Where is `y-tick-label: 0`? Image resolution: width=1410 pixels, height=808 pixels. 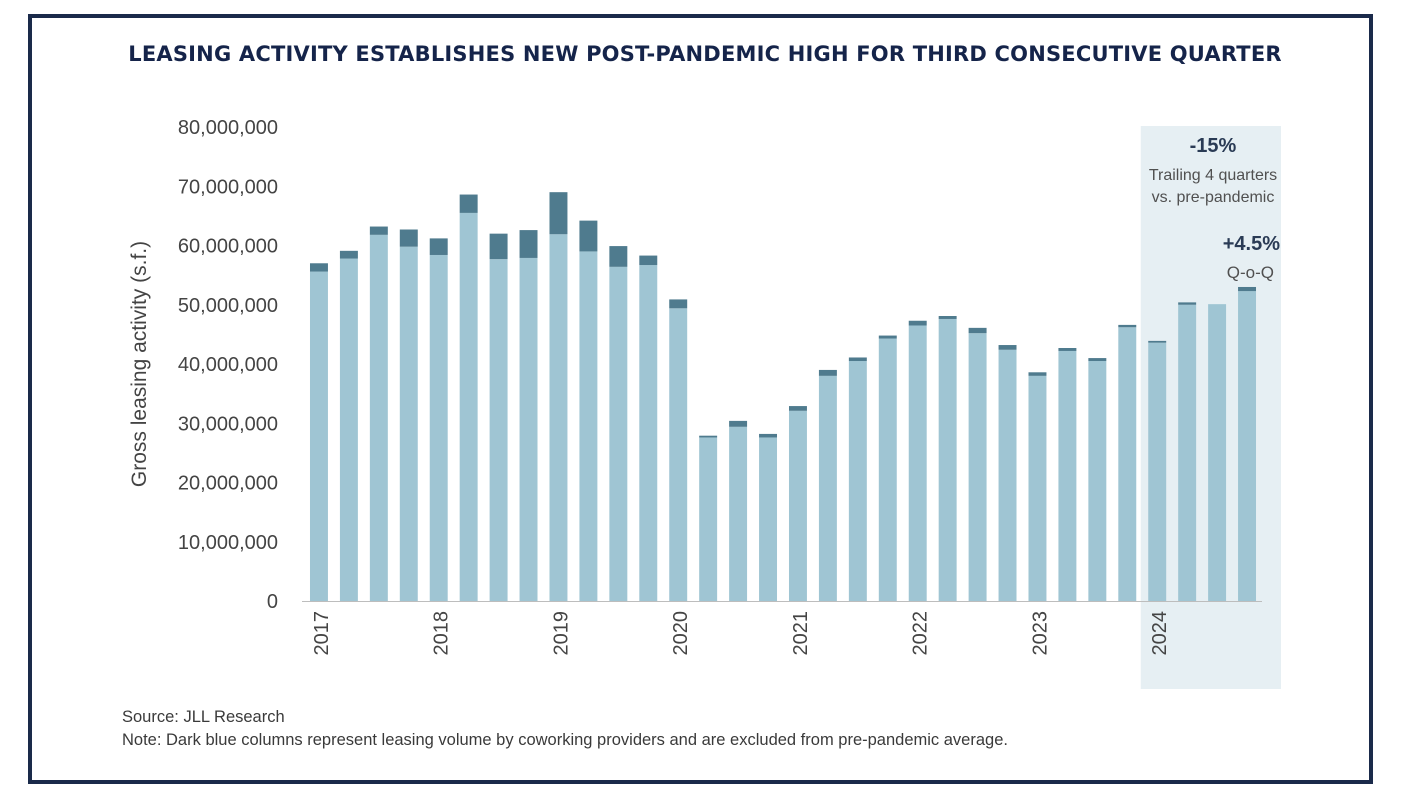
y-tick-label: 0 is located at coordinates (272, 602).